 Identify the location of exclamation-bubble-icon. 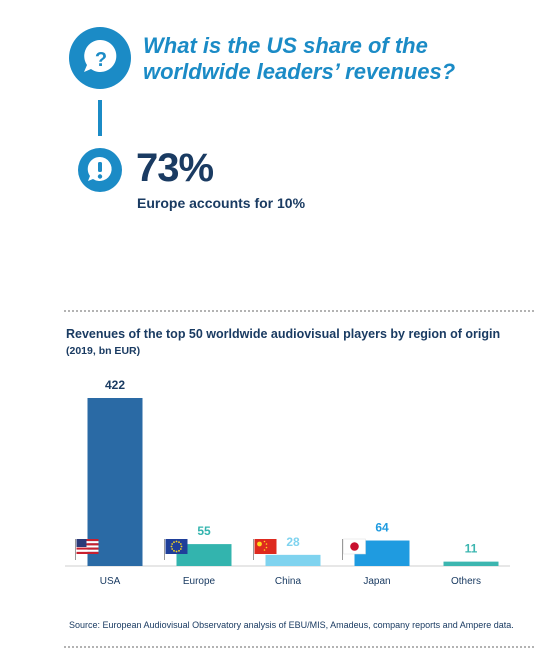
(100, 170).